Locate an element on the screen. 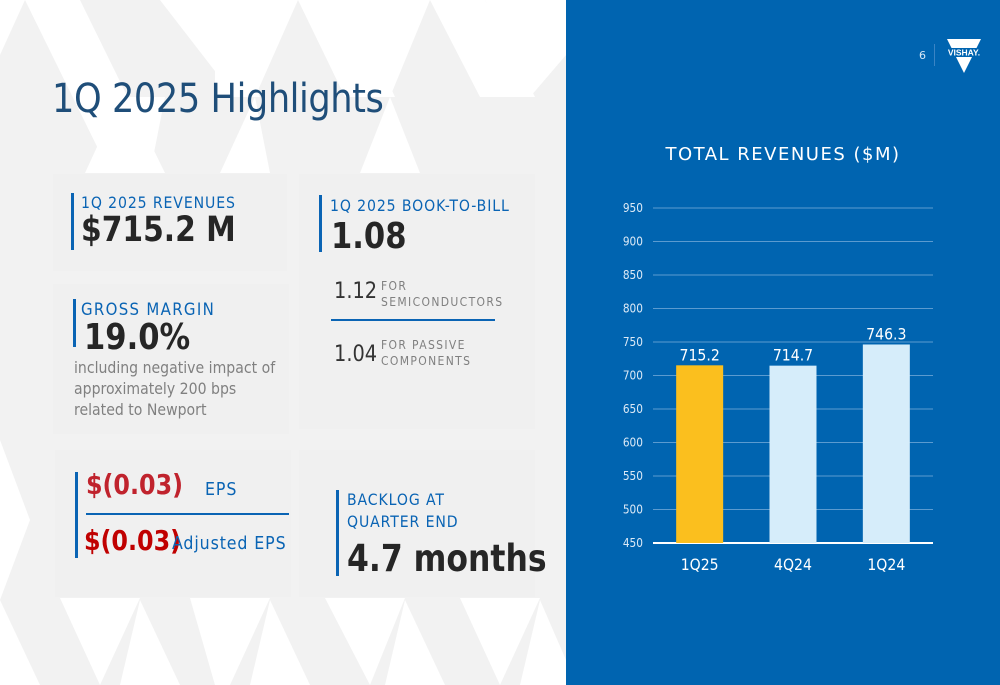  y-tick-label: 850 is located at coordinates (633, 275).